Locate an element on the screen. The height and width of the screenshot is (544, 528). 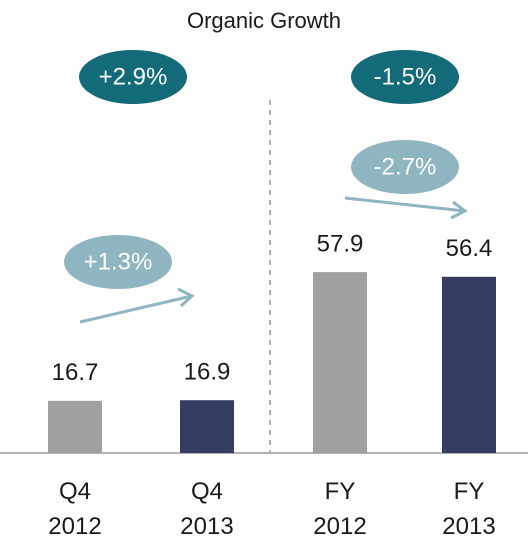
annotation: +1.3% is located at coordinates (118, 261).